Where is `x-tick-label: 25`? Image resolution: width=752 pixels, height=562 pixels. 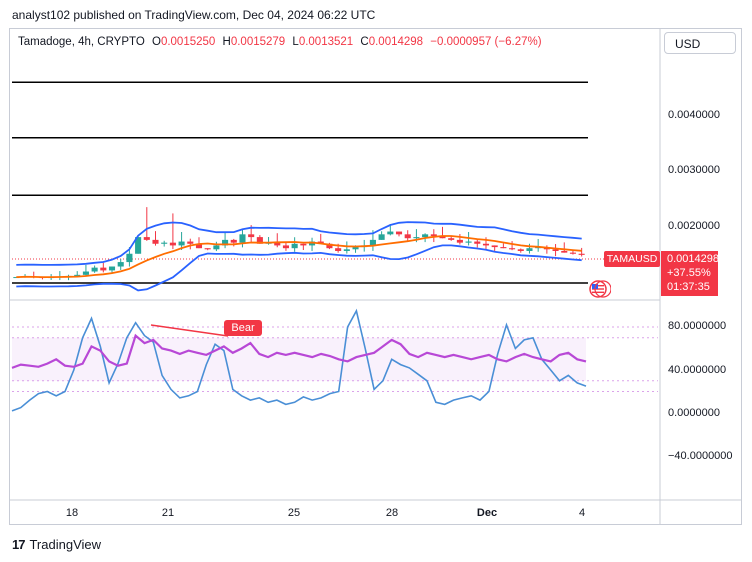 x-tick-label: 25 is located at coordinates (294, 513).